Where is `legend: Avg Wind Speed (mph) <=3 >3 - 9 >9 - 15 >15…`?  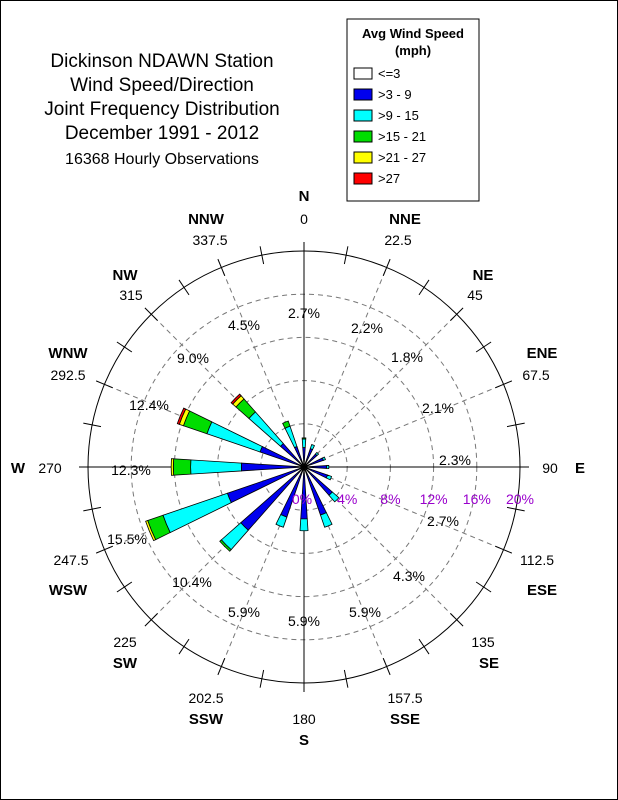
legend: Avg Wind Speed (mph) <=3 >3 - 9 >9 - 15 >15… is located at coordinates (413, 110).